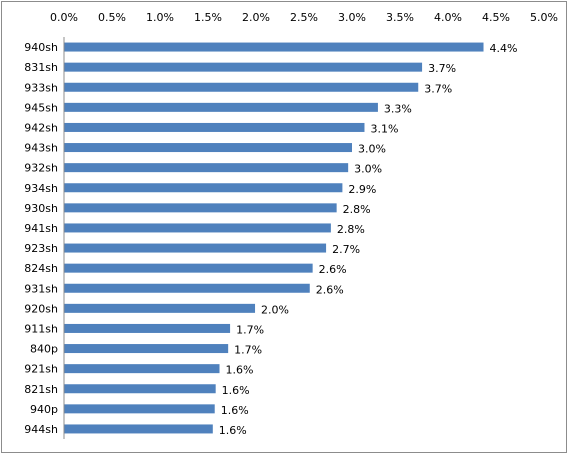 This screenshot has width=570, height=456. Describe the element at coordinates (64, 17) in the screenshot. I see `x-tick-label: 0.0%` at that location.